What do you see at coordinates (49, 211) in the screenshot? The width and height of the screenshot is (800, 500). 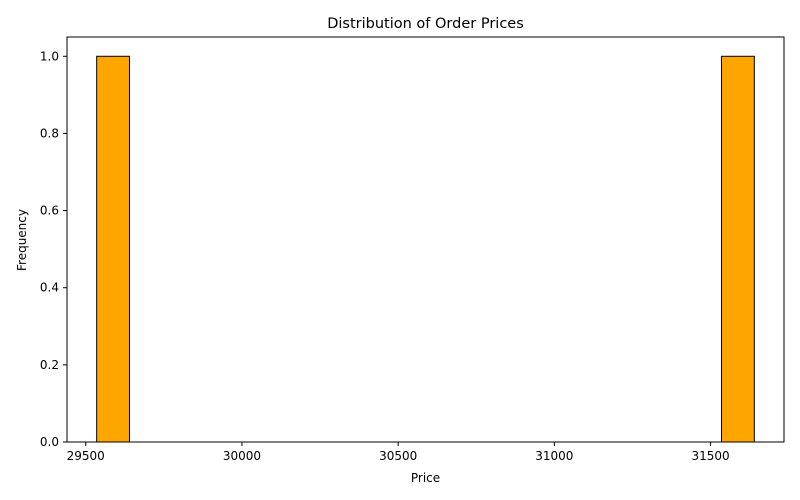 I see `y-tick-label: 0.6` at bounding box center [49, 211].